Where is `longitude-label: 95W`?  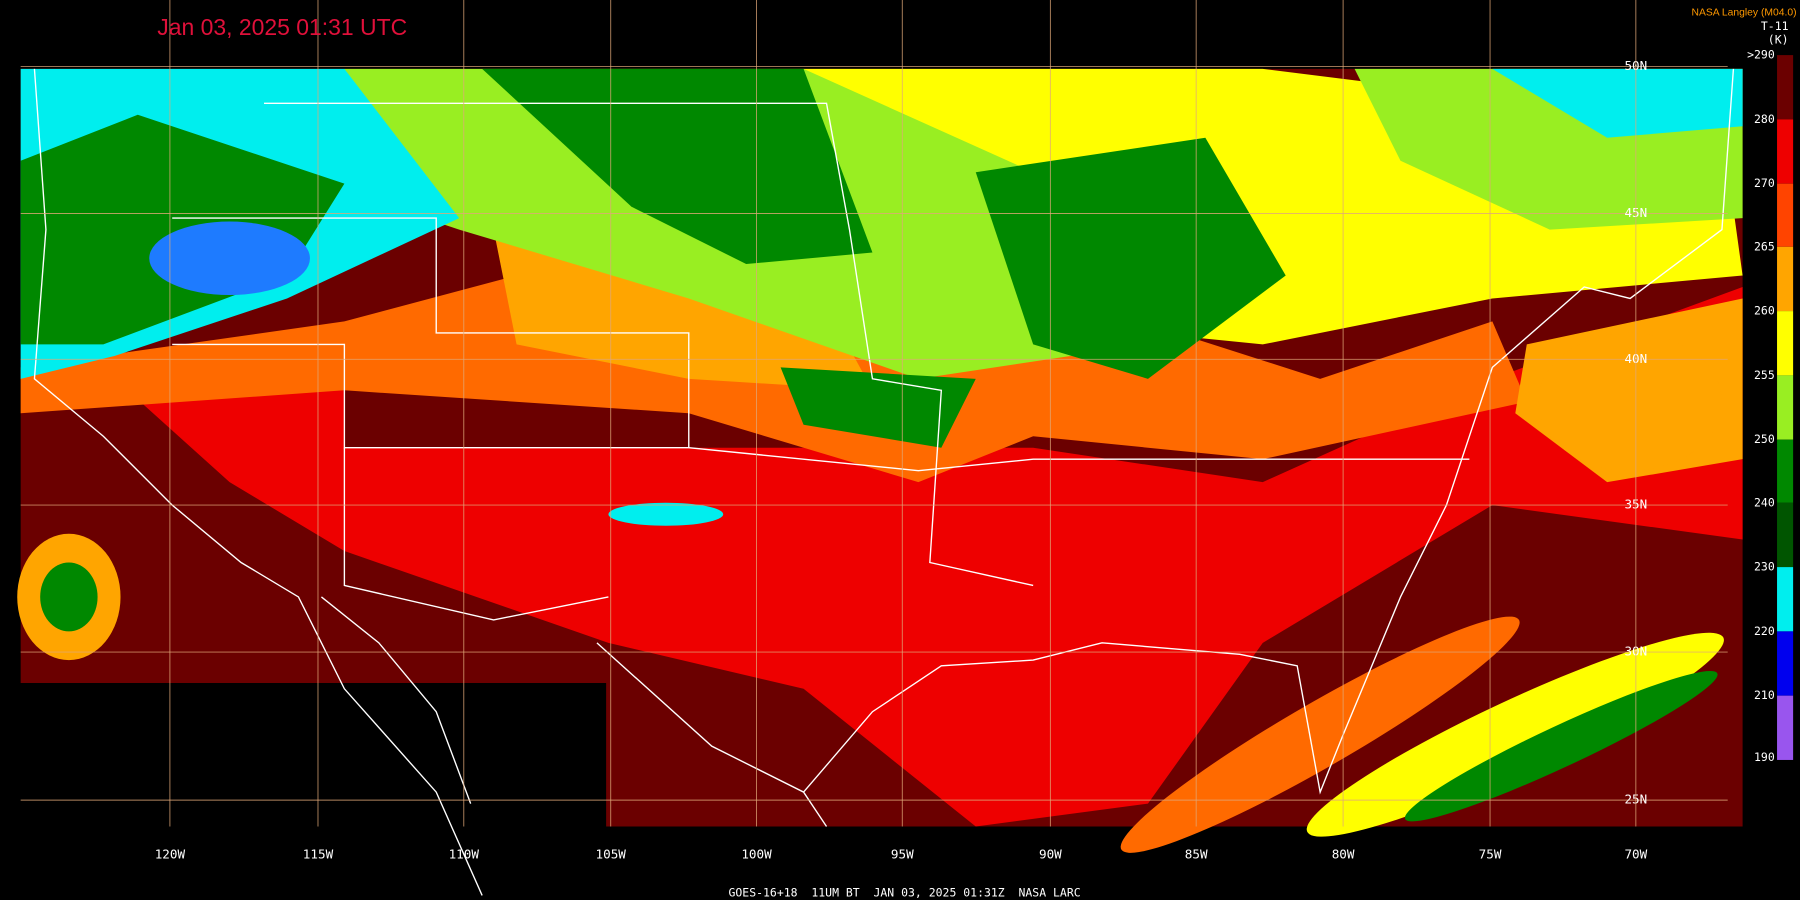 longitude-label: 95W is located at coordinates (902, 854).